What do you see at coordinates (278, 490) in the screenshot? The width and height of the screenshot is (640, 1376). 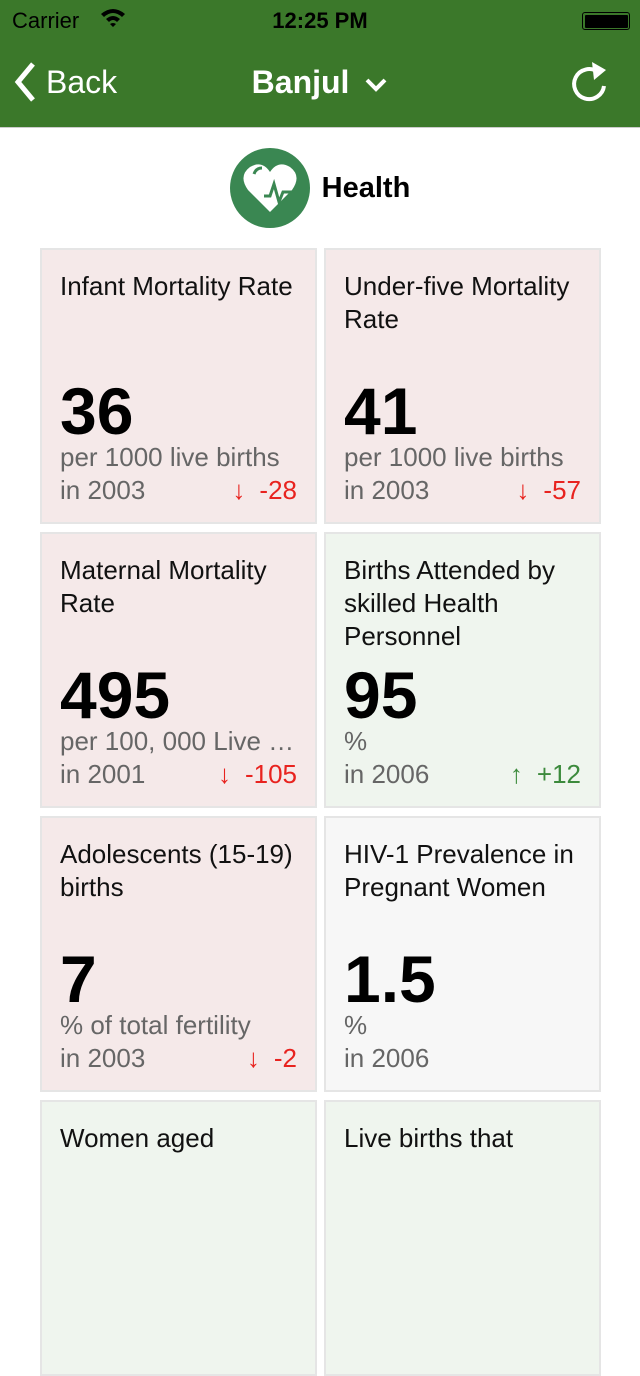 I see `card-change-value: -28` at bounding box center [278, 490].